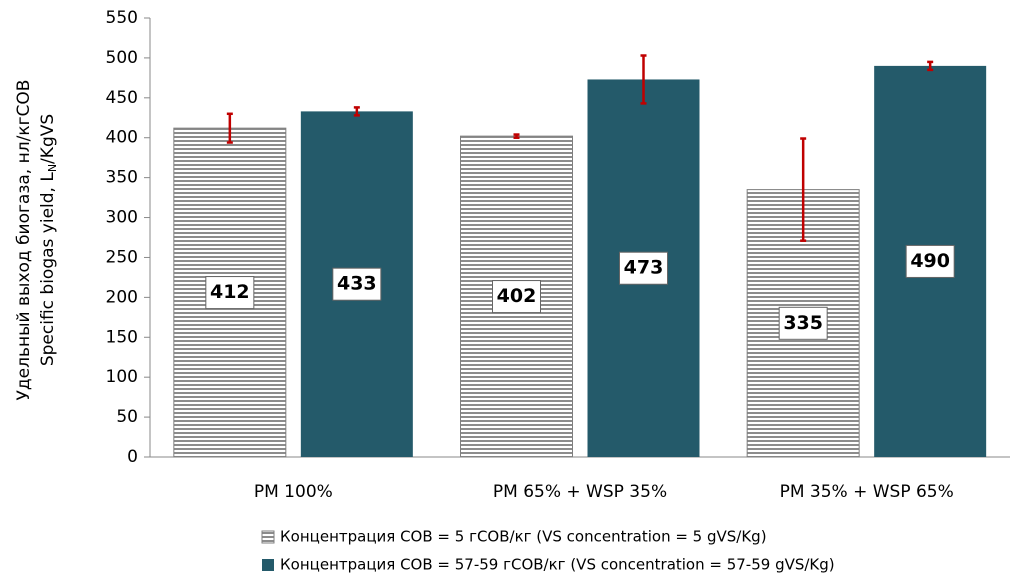 This screenshot has width=1019, height=584. I want to click on x-tick-label: PM 100%, so click(293, 492).